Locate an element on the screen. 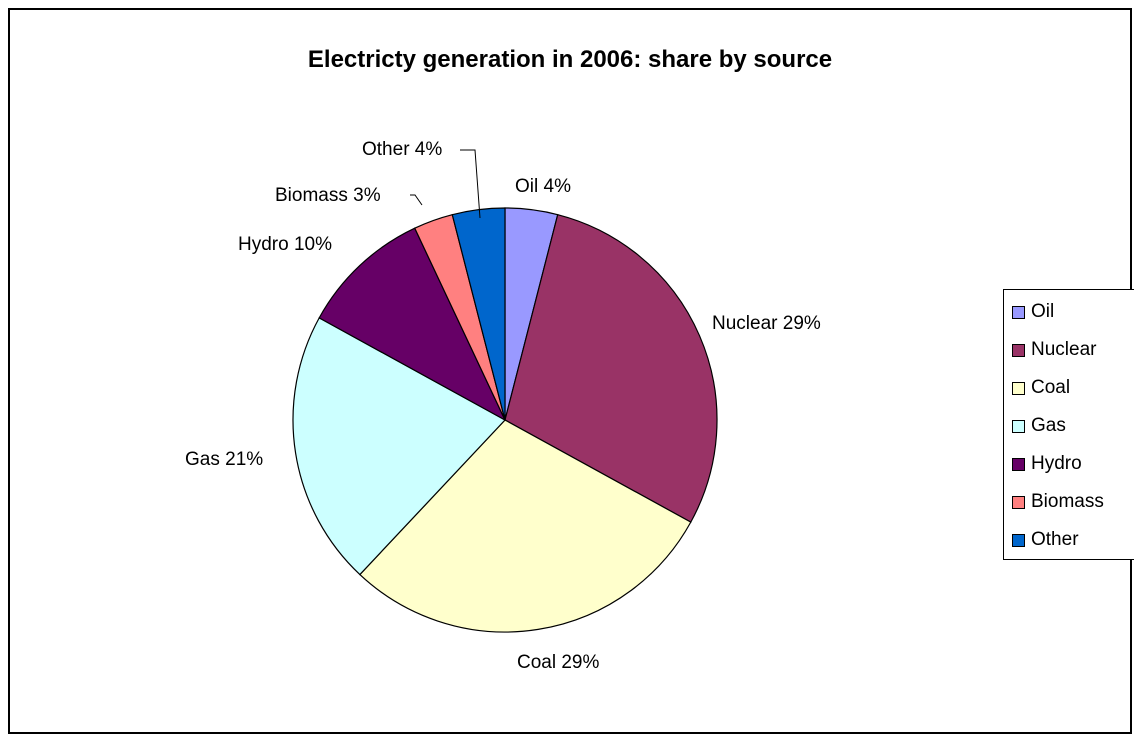  pie-slice-coal is located at coordinates (525, 526).